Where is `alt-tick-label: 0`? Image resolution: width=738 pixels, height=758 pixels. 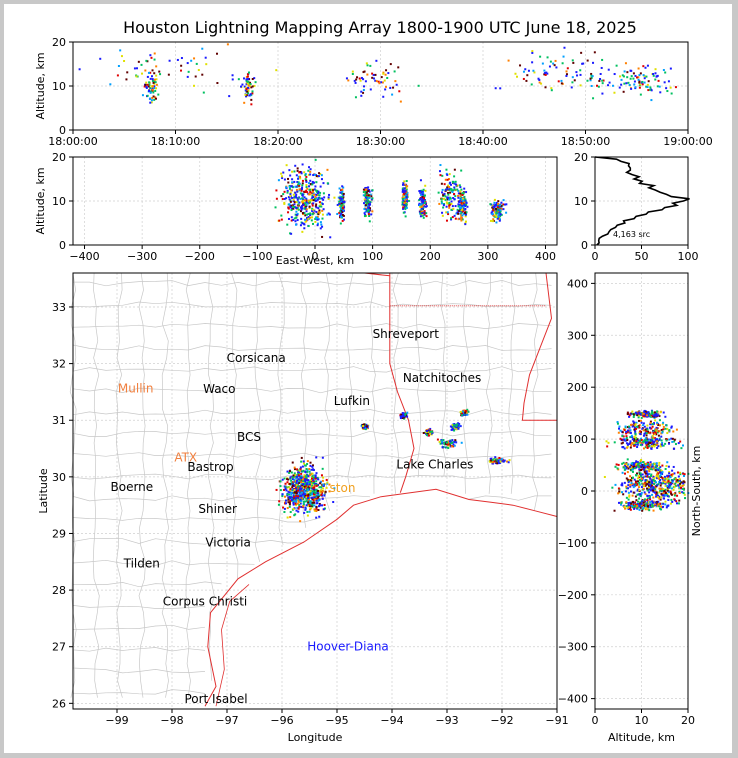 alt-tick-label: 0 is located at coordinates (62, 130).